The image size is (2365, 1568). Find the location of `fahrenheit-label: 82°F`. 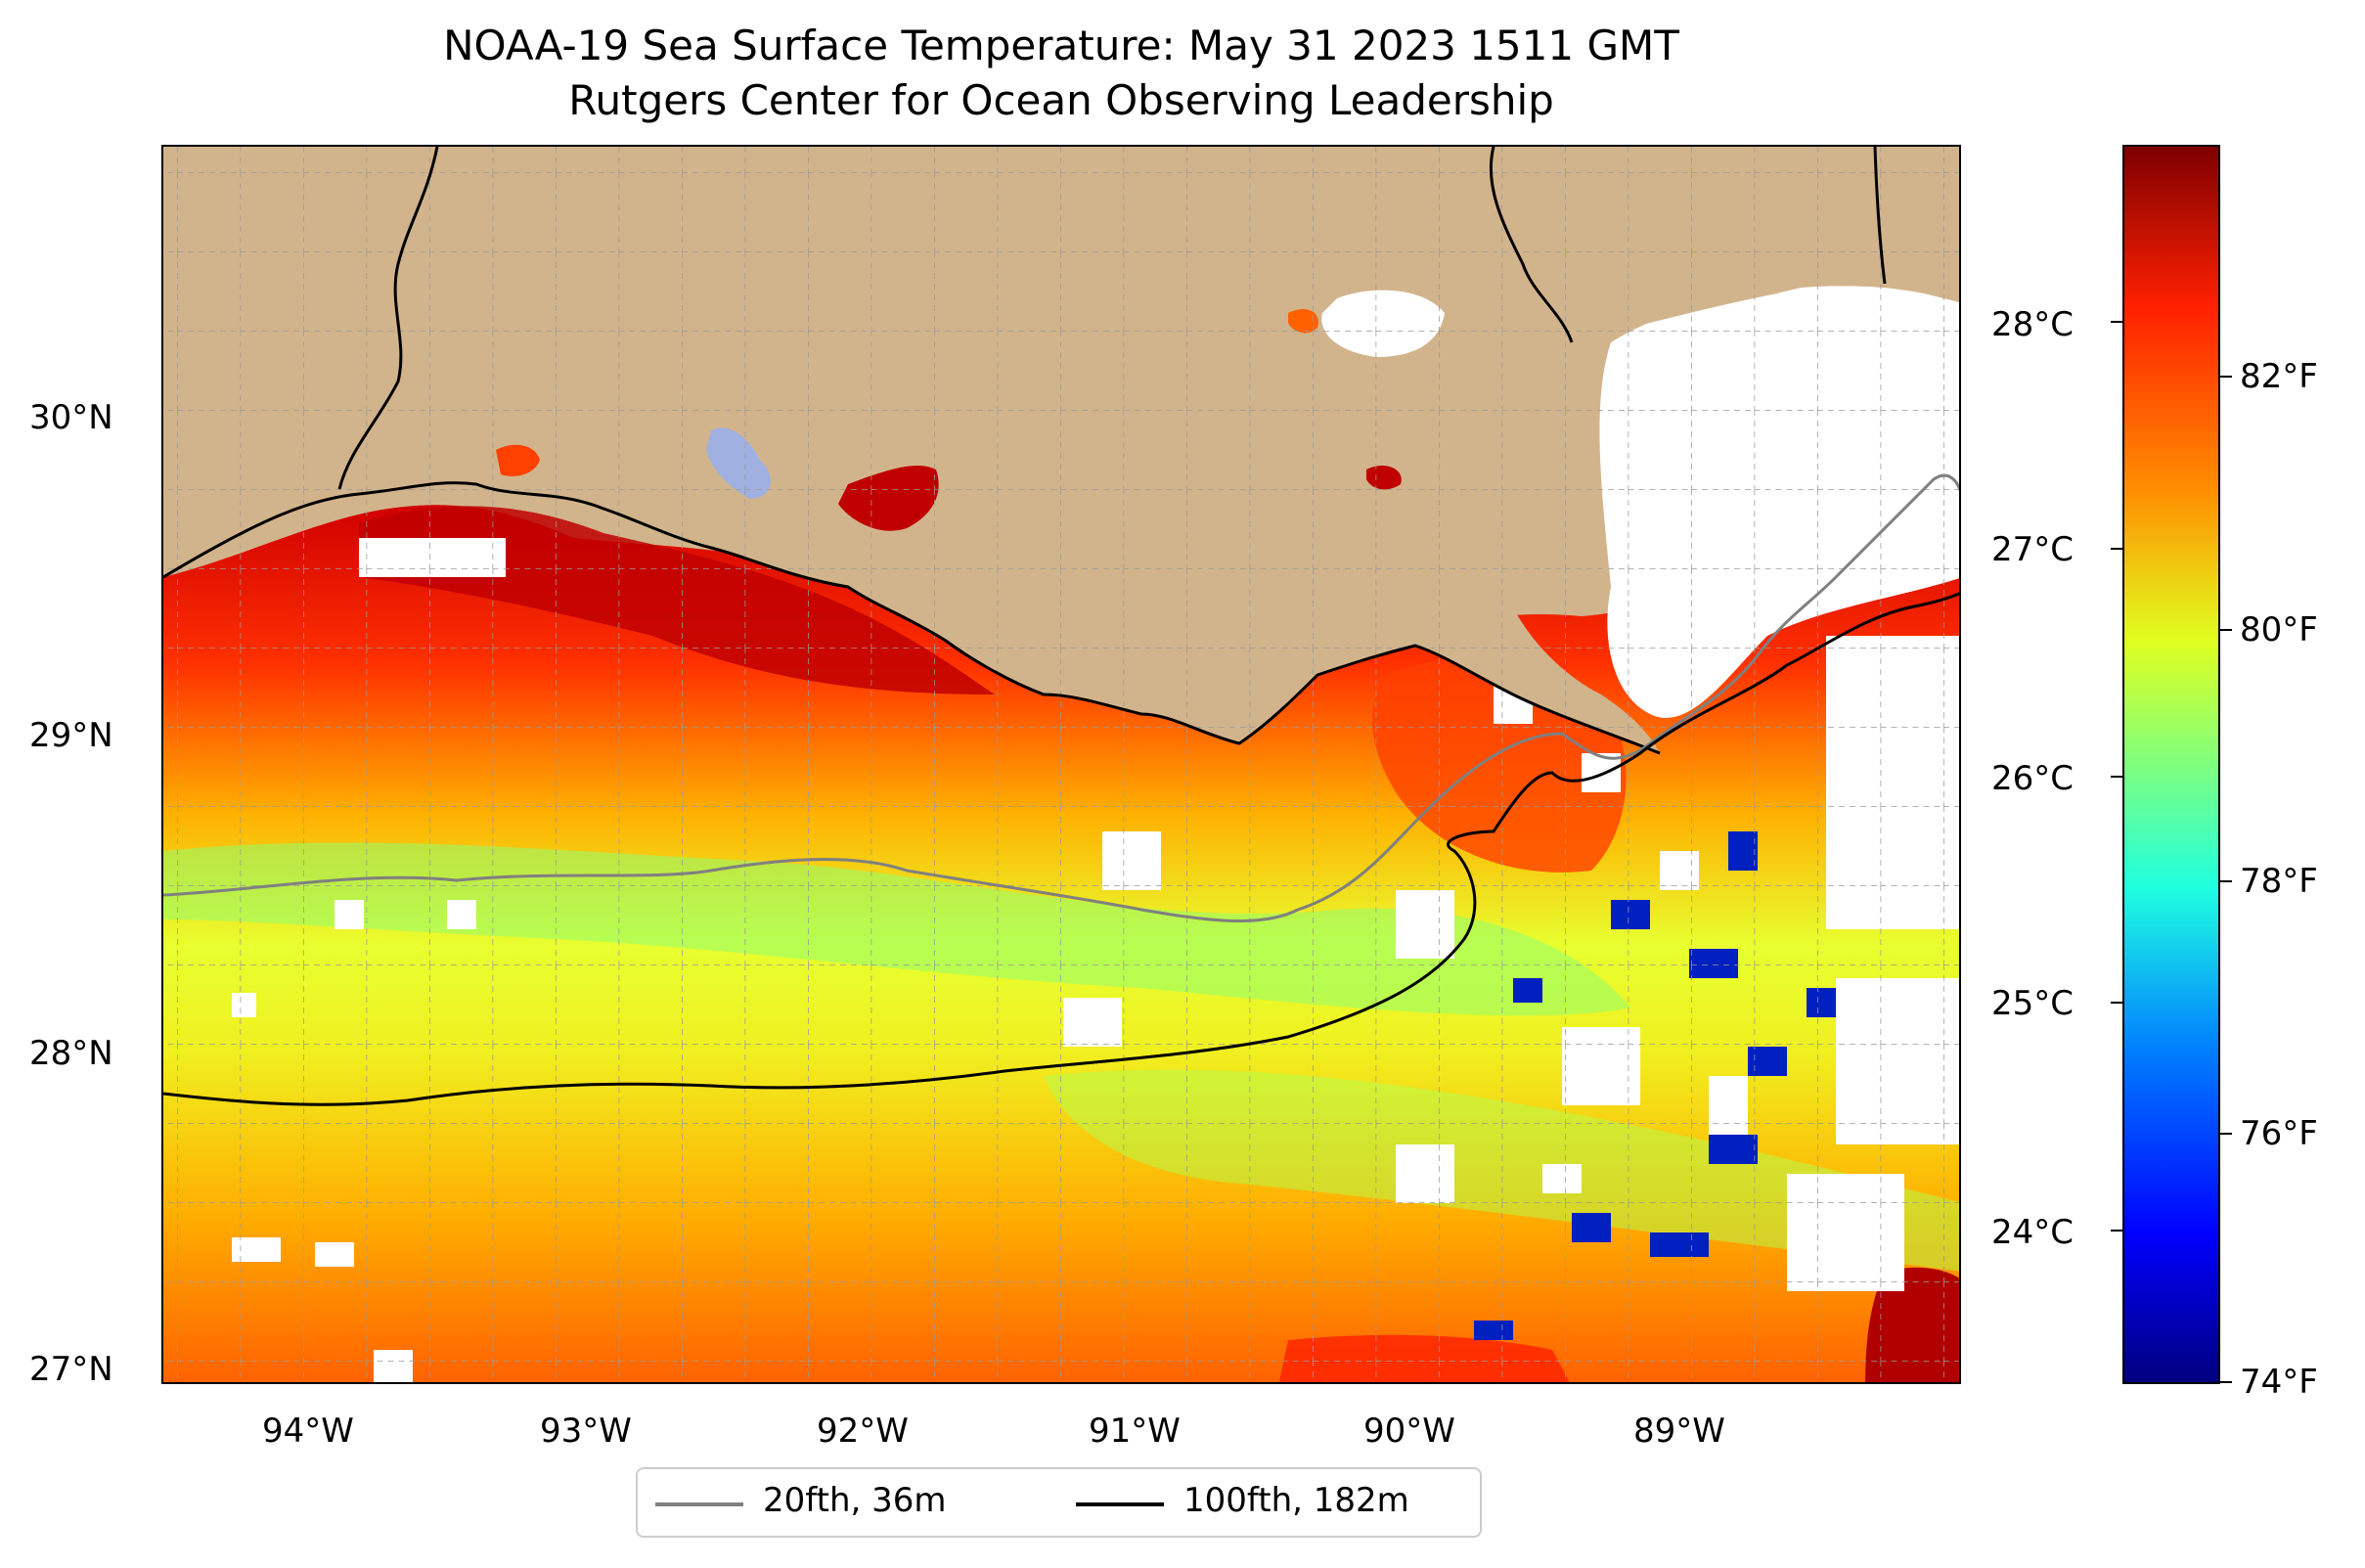

fahrenheit-label: 82°F is located at coordinates (2279, 376).